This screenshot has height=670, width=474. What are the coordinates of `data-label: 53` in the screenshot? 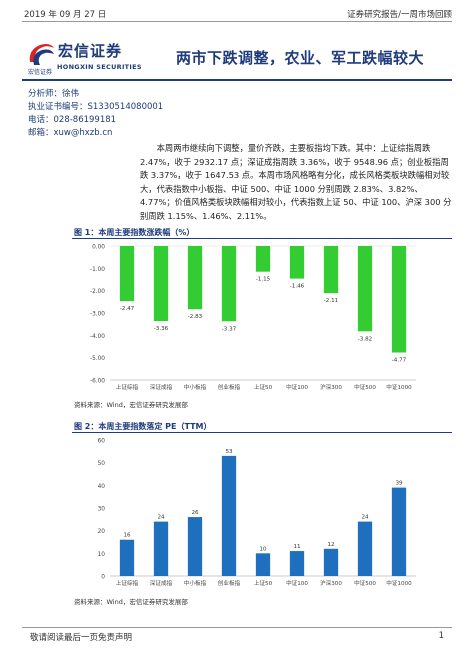 It's located at (229, 452).